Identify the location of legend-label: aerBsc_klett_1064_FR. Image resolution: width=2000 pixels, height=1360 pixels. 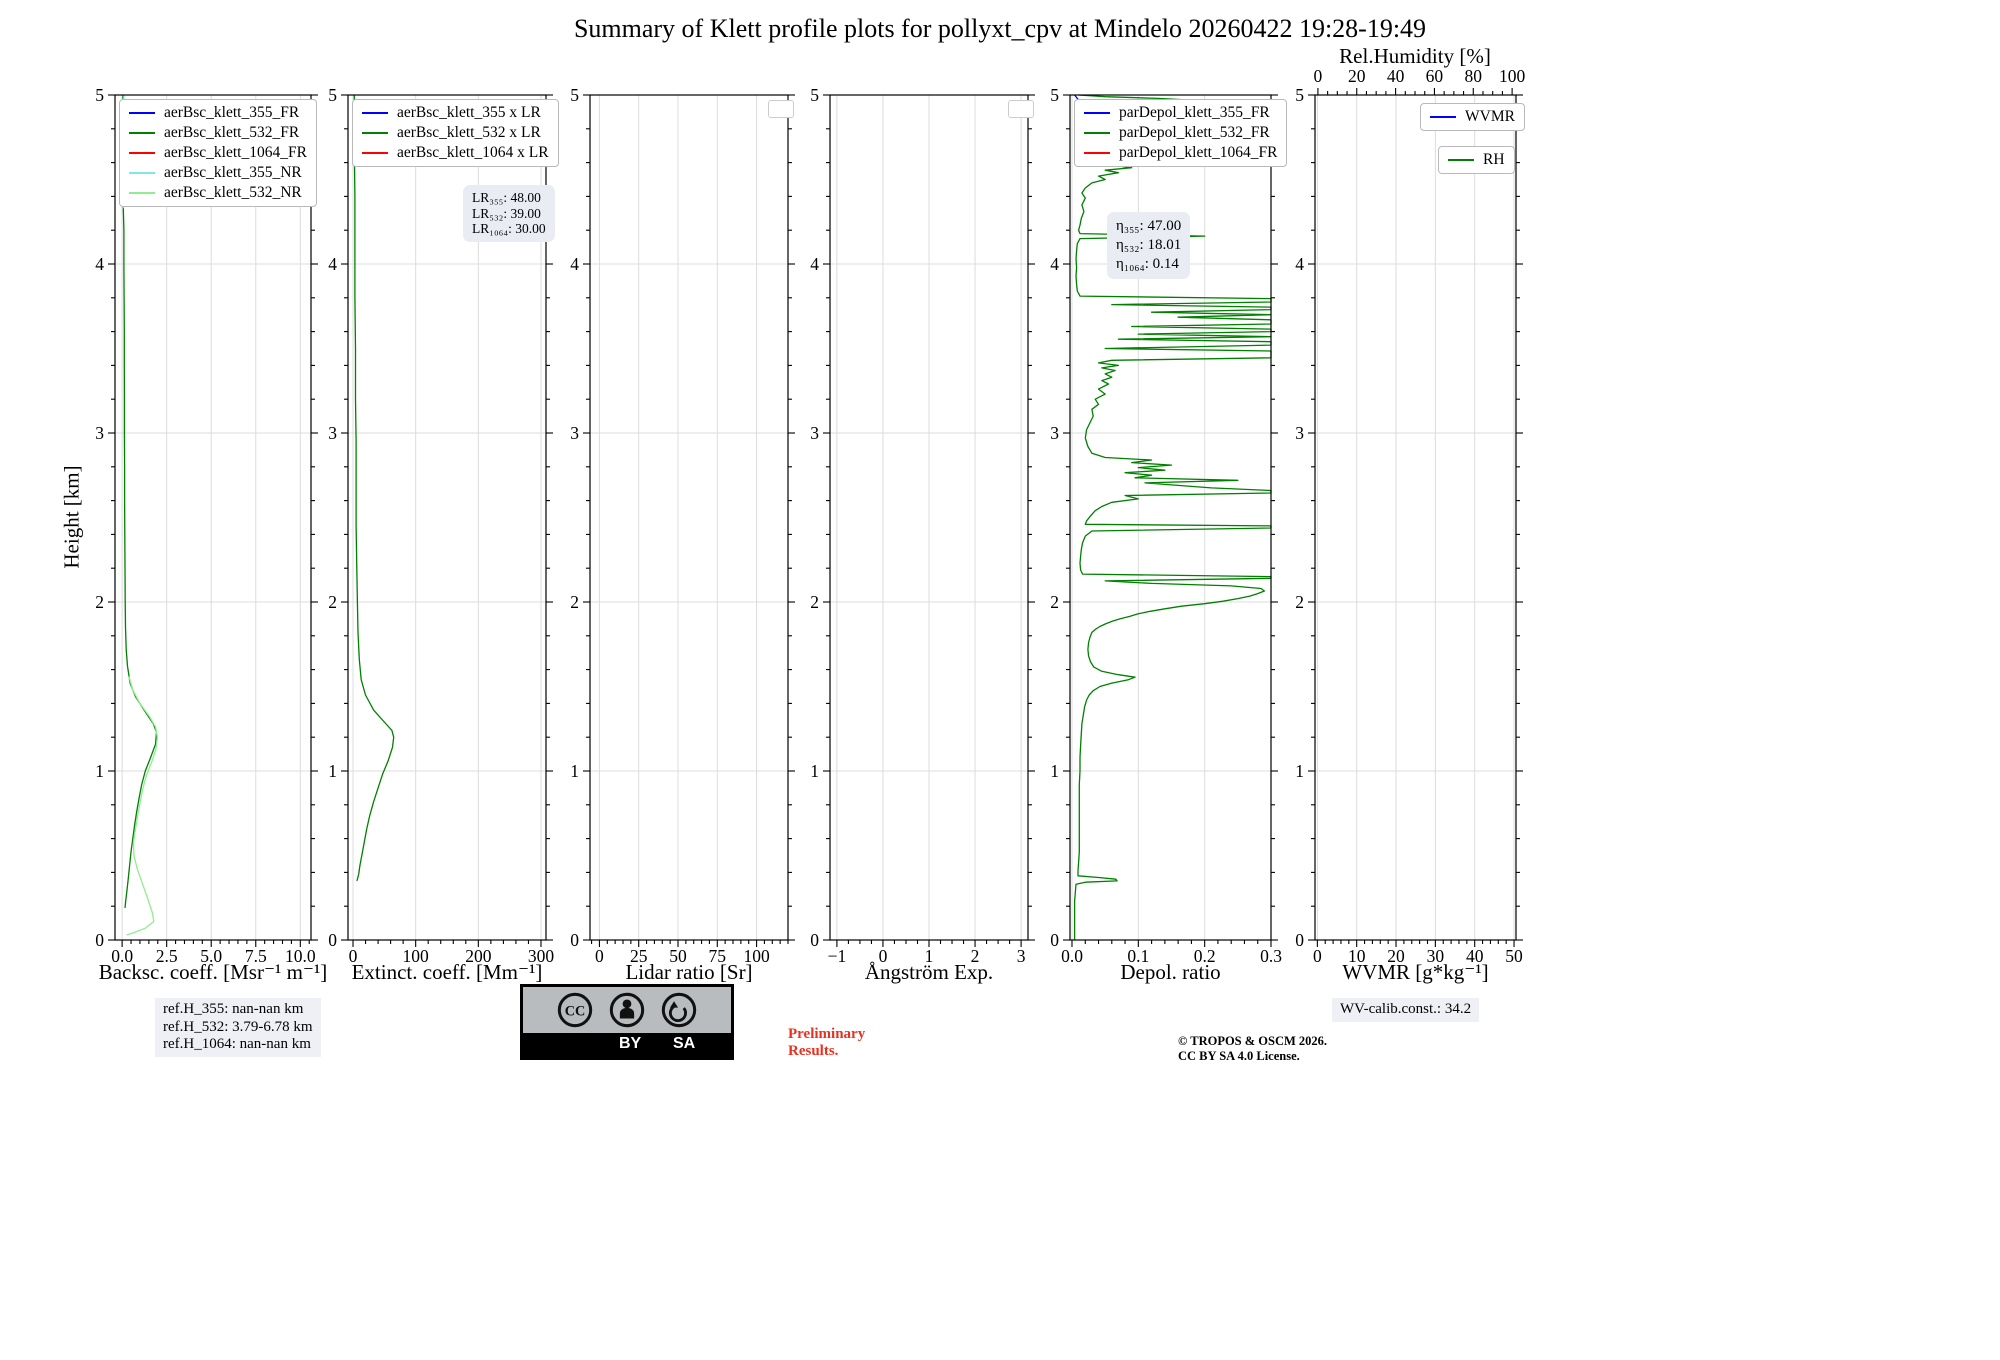
(235, 152).